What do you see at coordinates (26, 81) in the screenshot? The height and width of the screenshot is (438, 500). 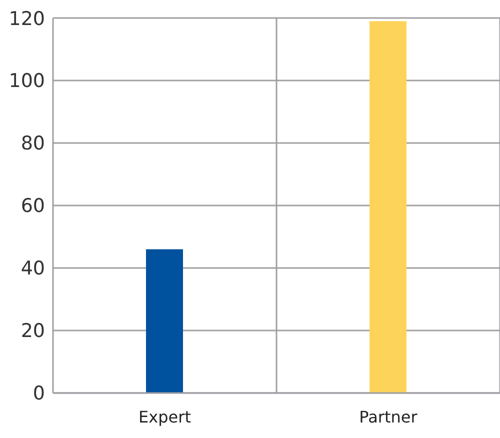 I see `y-tick-label: 100` at bounding box center [26, 81].